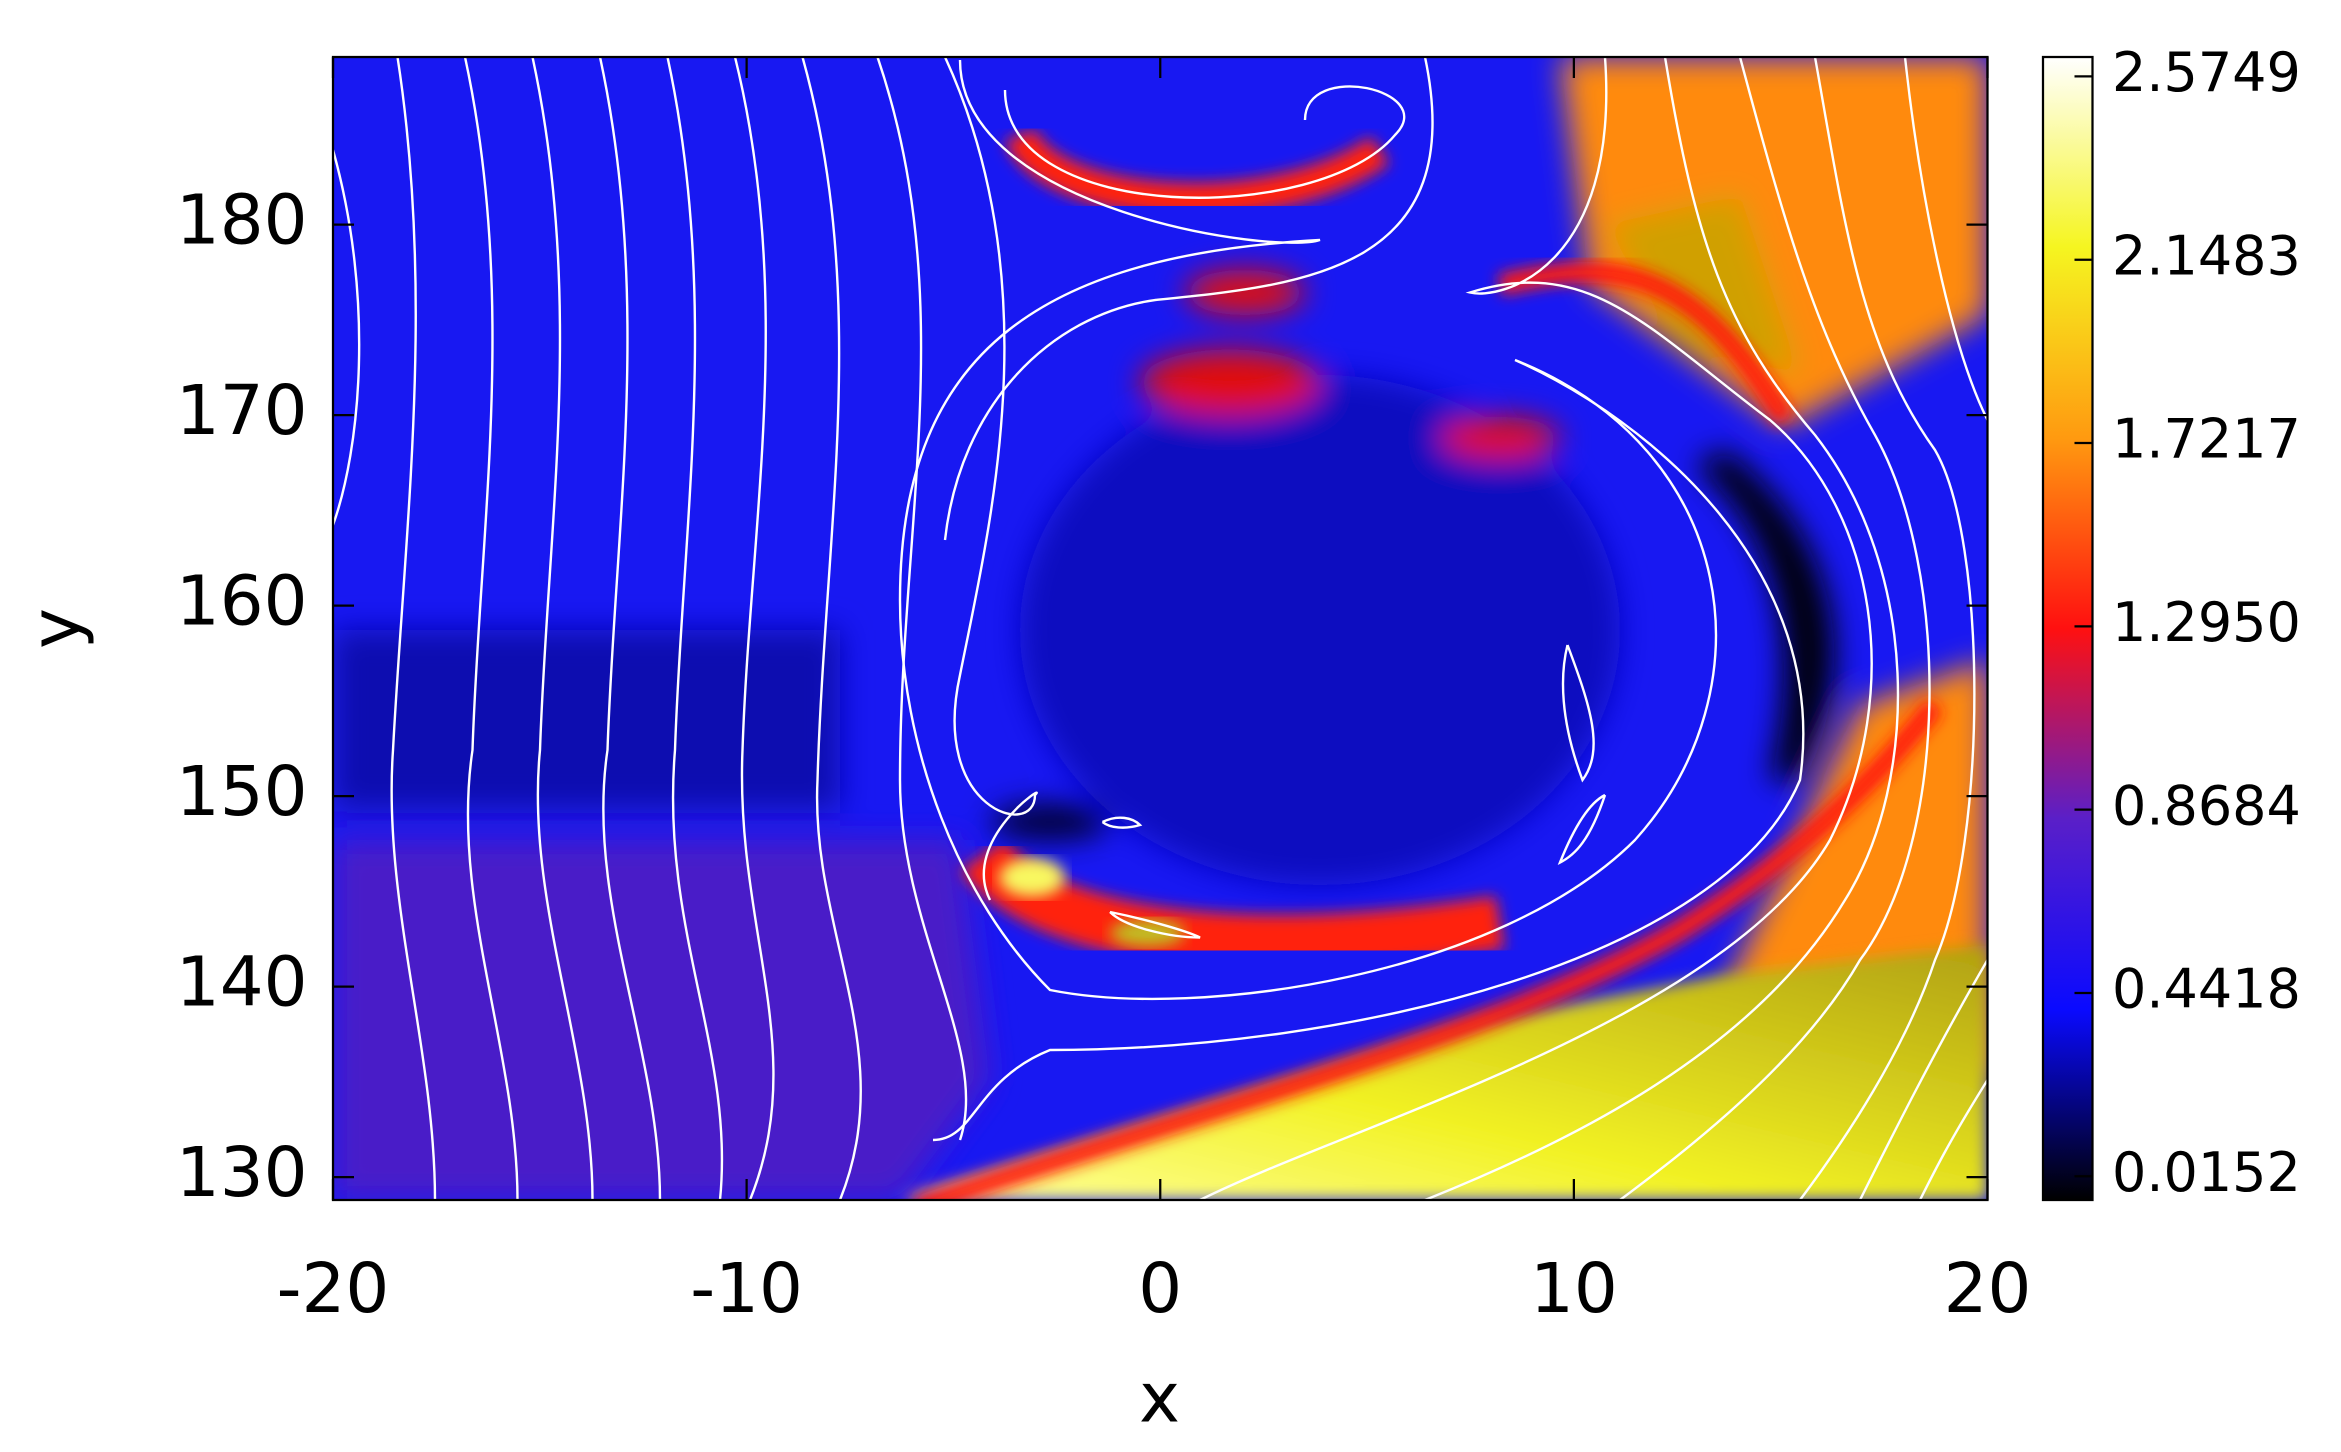 This screenshot has width=2341, height=1452. I want to click on y-tick-label: 130, so click(242, 1173).